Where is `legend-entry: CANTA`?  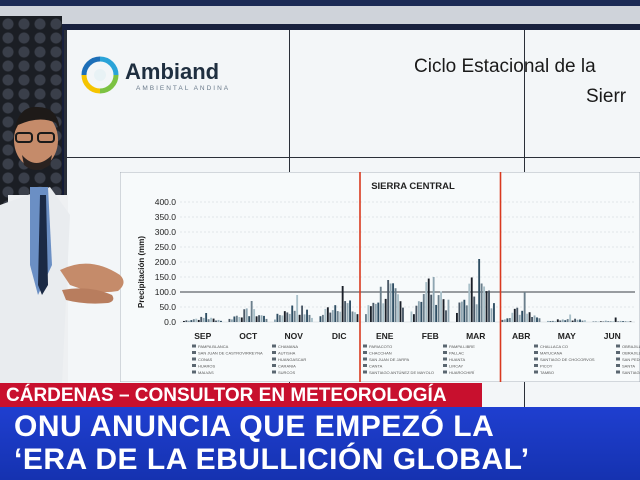
legend-entry: CANTA is located at coordinates (376, 366).